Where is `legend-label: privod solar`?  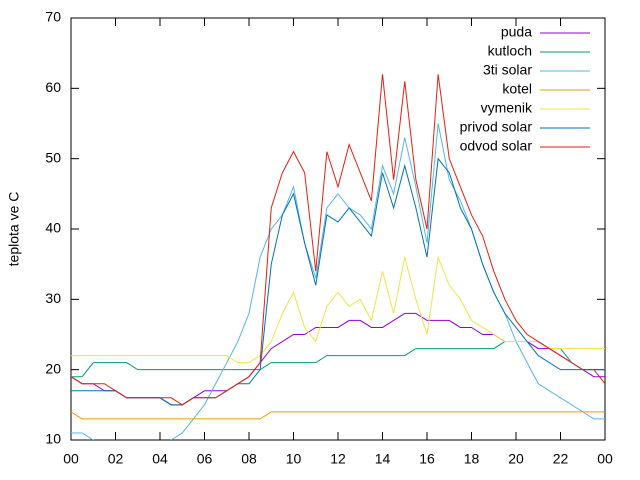 legend-label: privod solar is located at coordinates (496, 127).